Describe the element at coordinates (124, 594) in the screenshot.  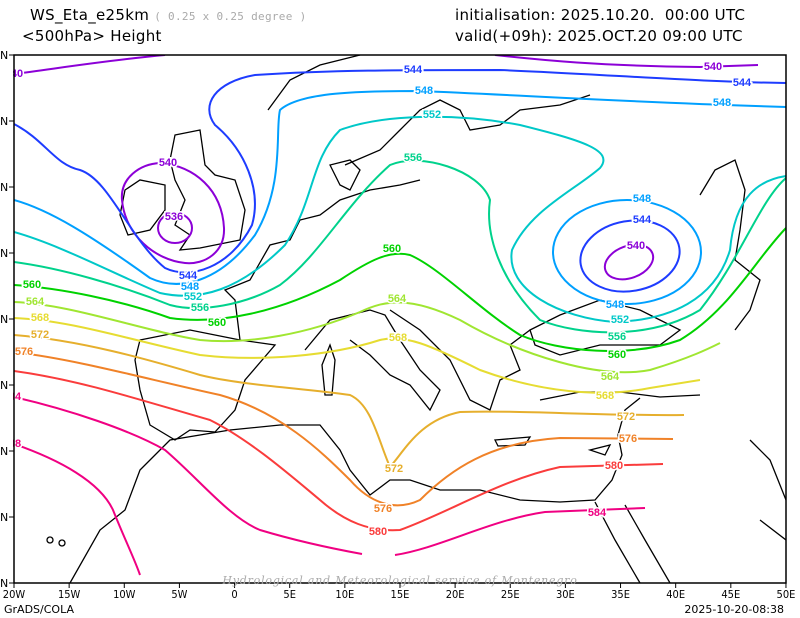
I see `longitude-tick-label: 10W` at that location.